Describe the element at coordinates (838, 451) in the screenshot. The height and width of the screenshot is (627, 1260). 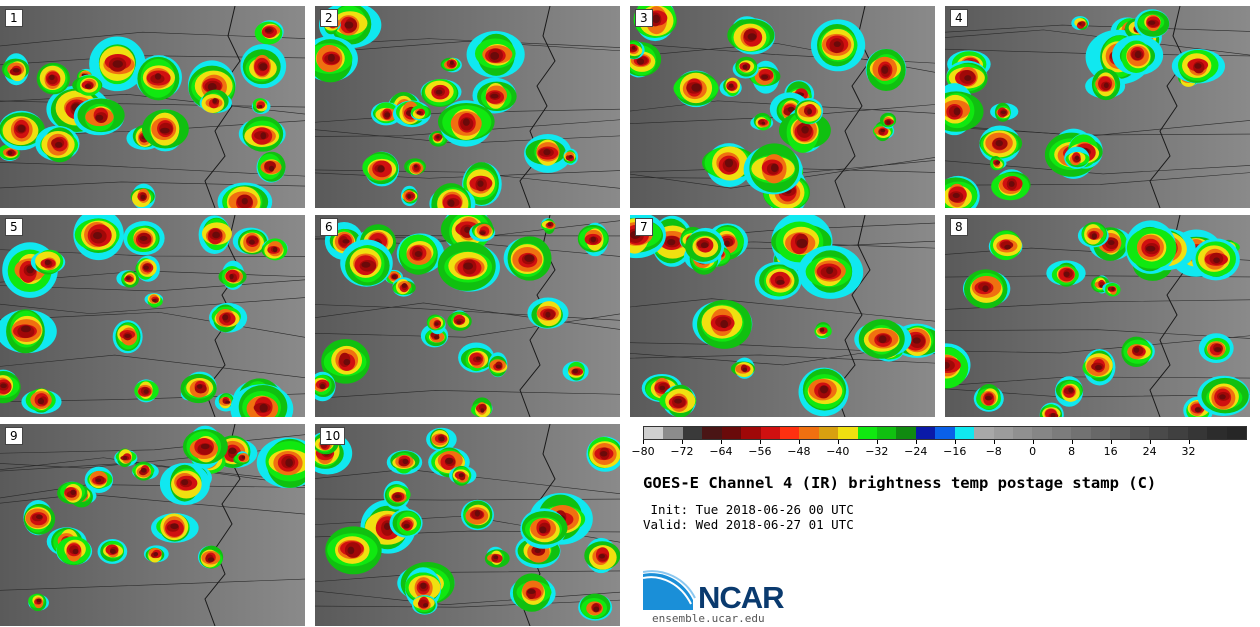
I see `colorbar-tick-label: −40` at that location.